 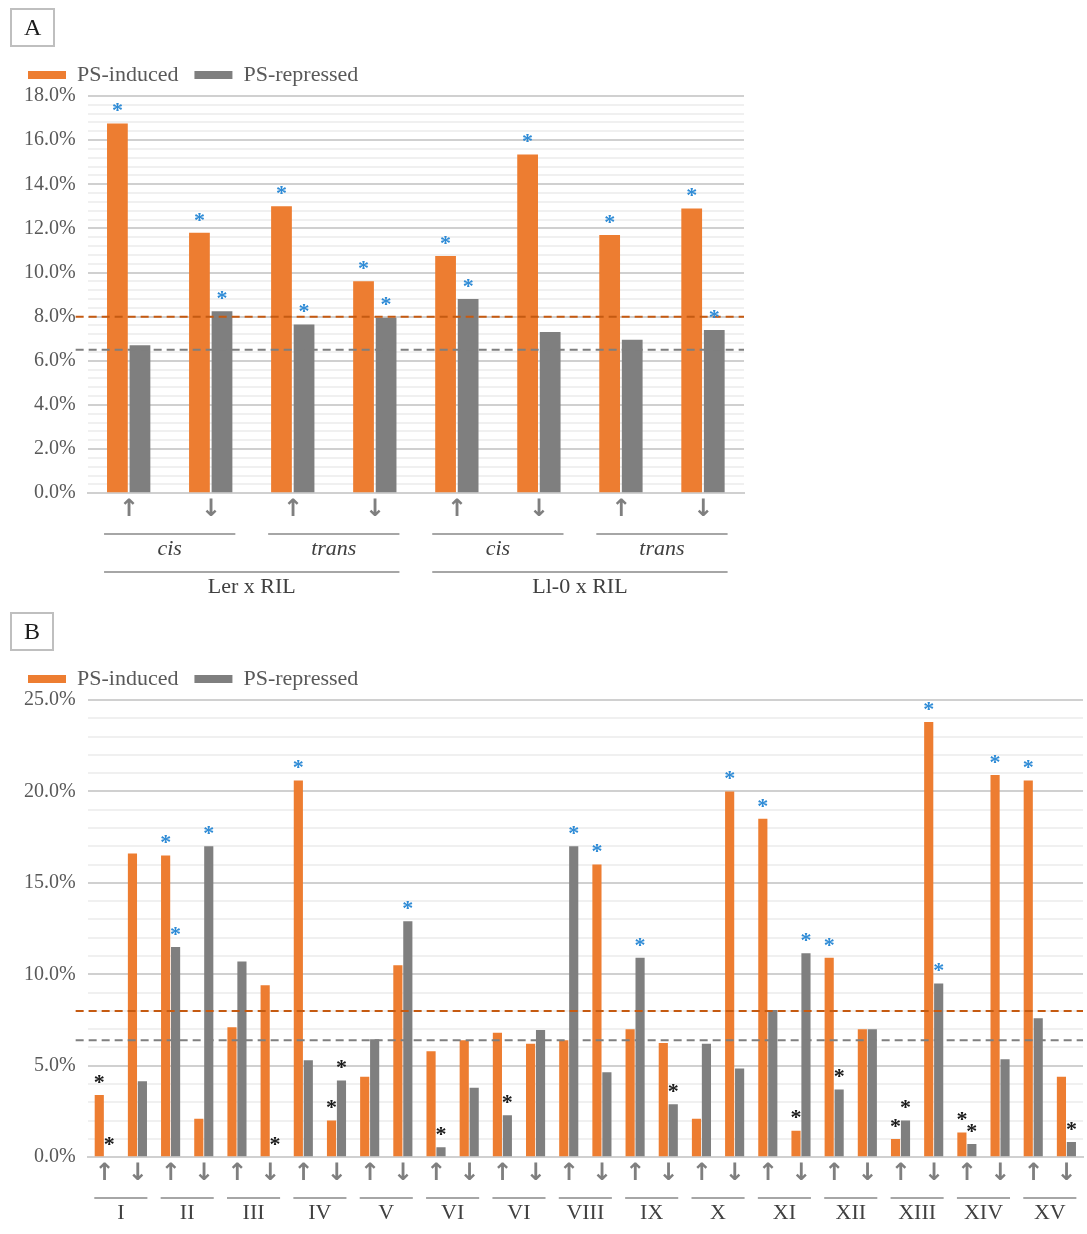 What do you see at coordinates (301, 677) in the screenshot?
I see `legend-label: PS-repressed` at bounding box center [301, 677].